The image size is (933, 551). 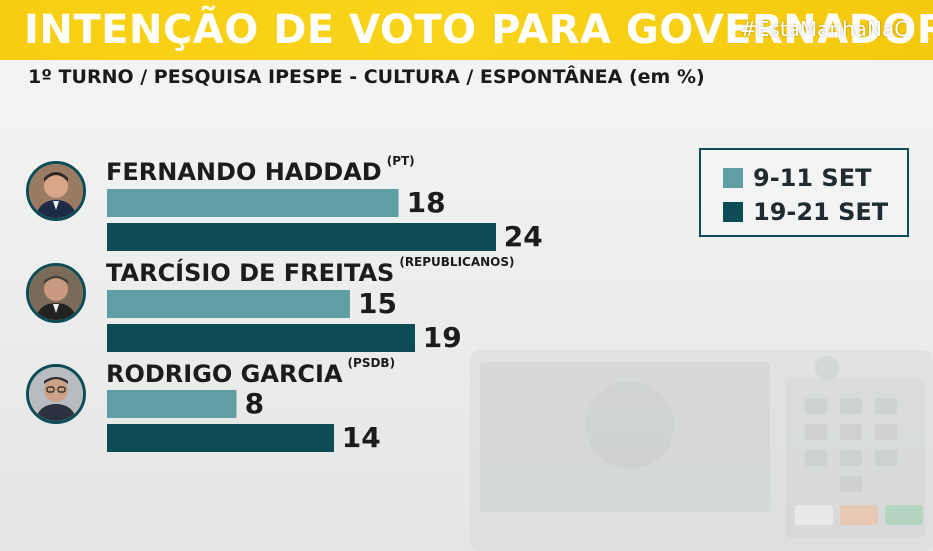 I want to click on party-label: (PSDB), so click(x=371, y=363).